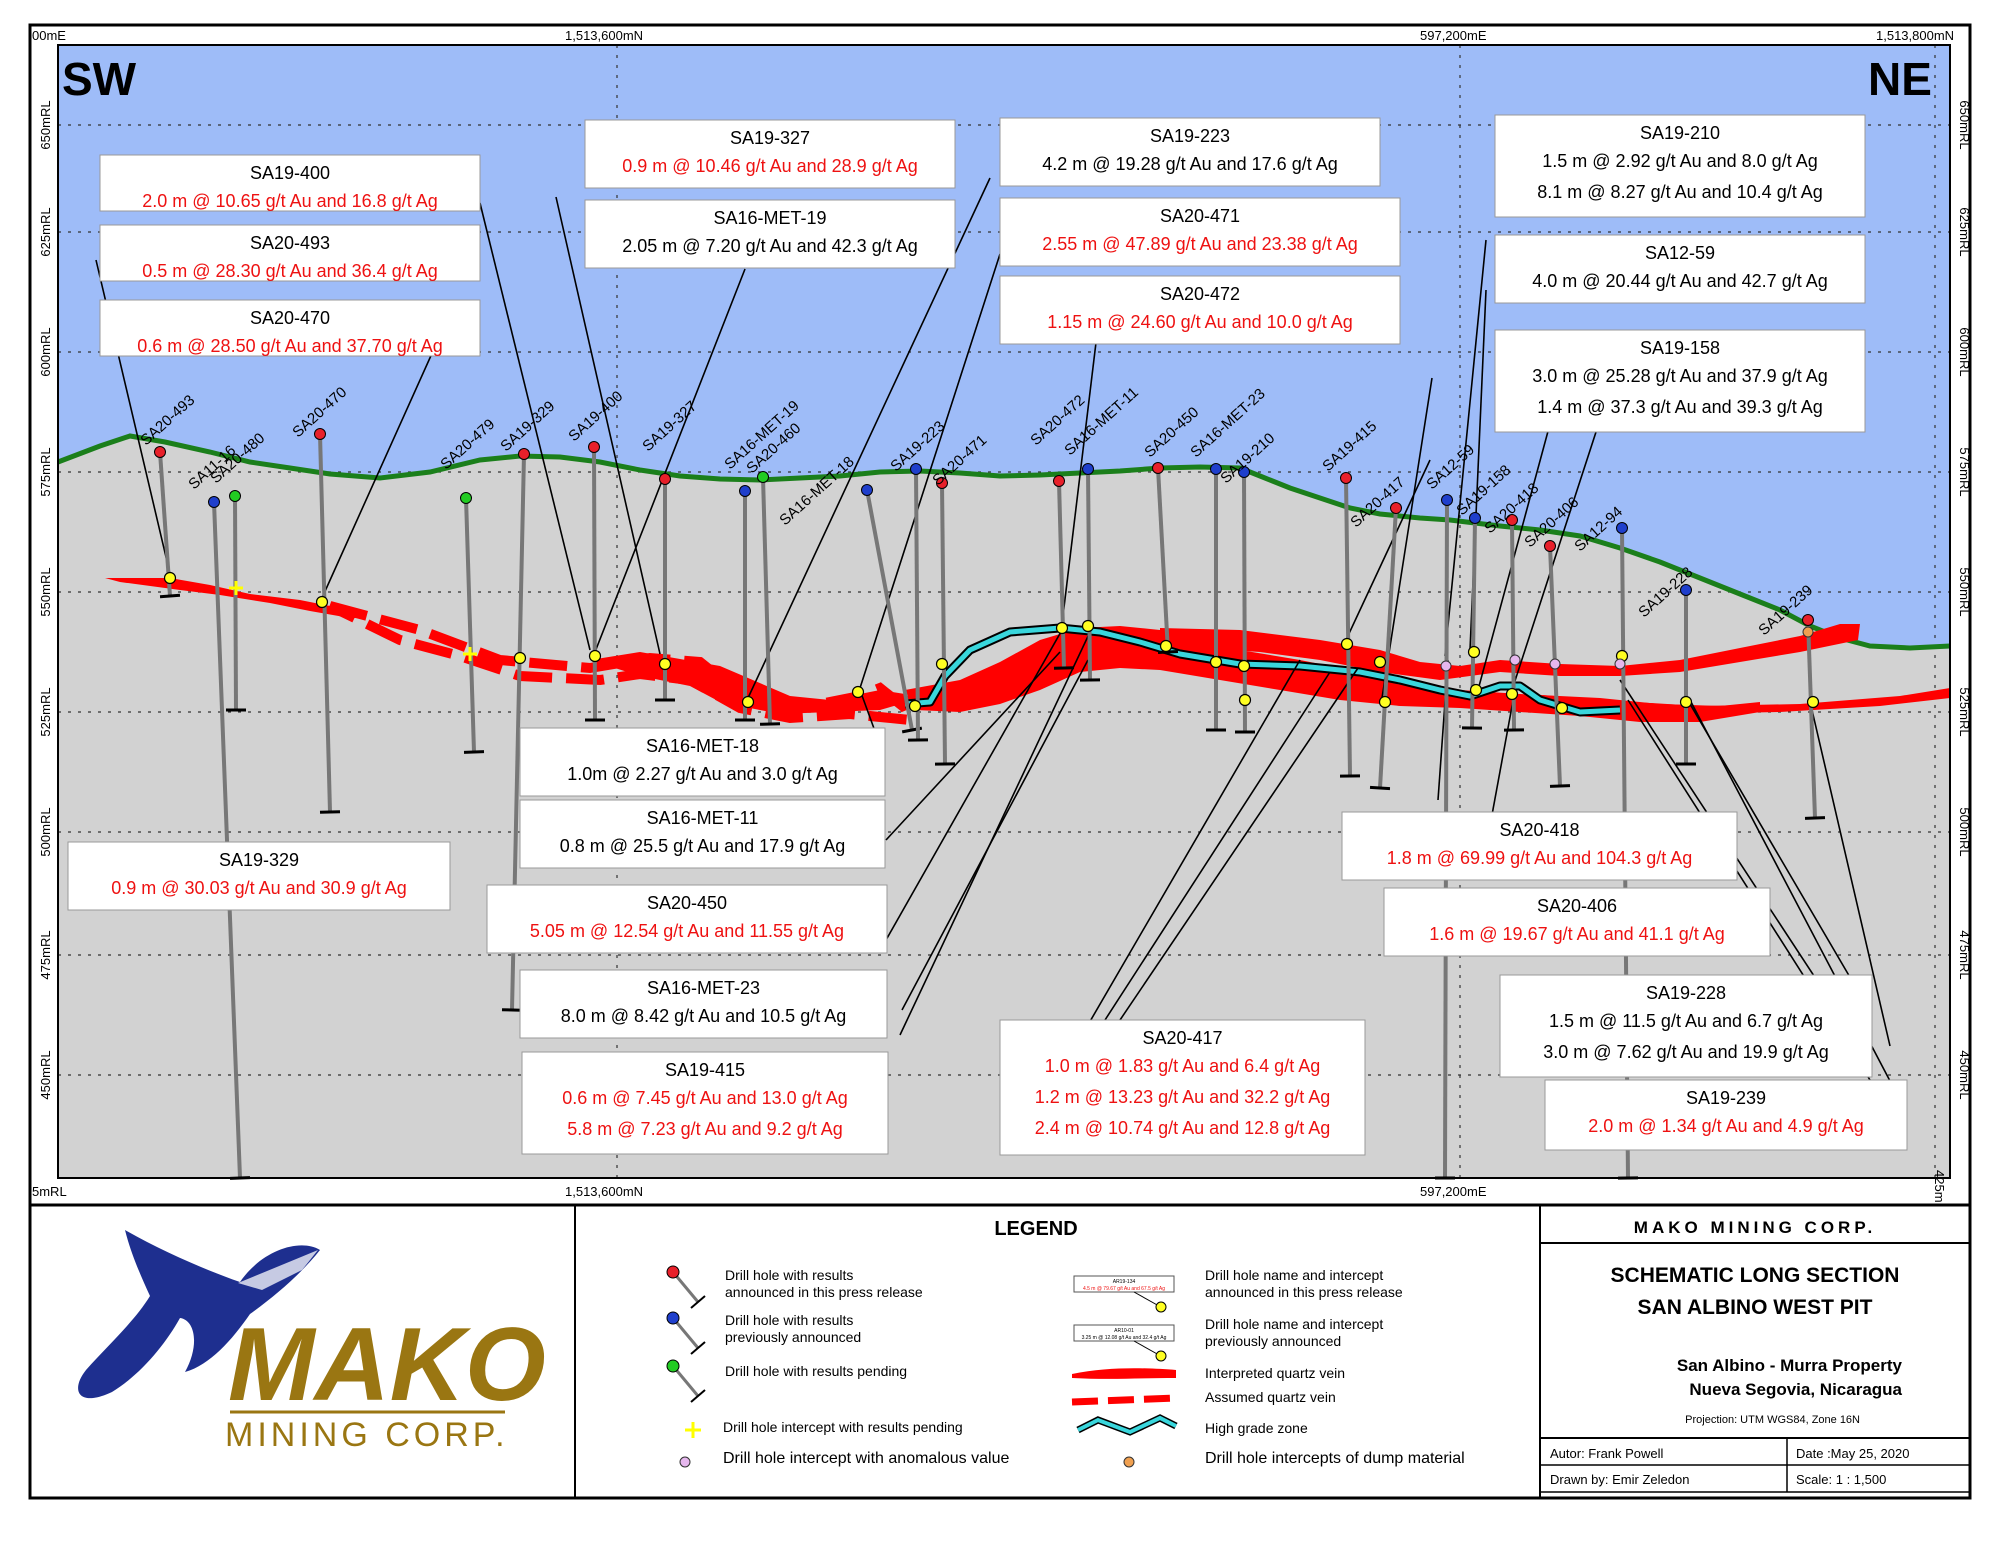 The width and height of the screenshot is (2000, 1544). I want to click on high-grade-zone, so click(1262, 670).